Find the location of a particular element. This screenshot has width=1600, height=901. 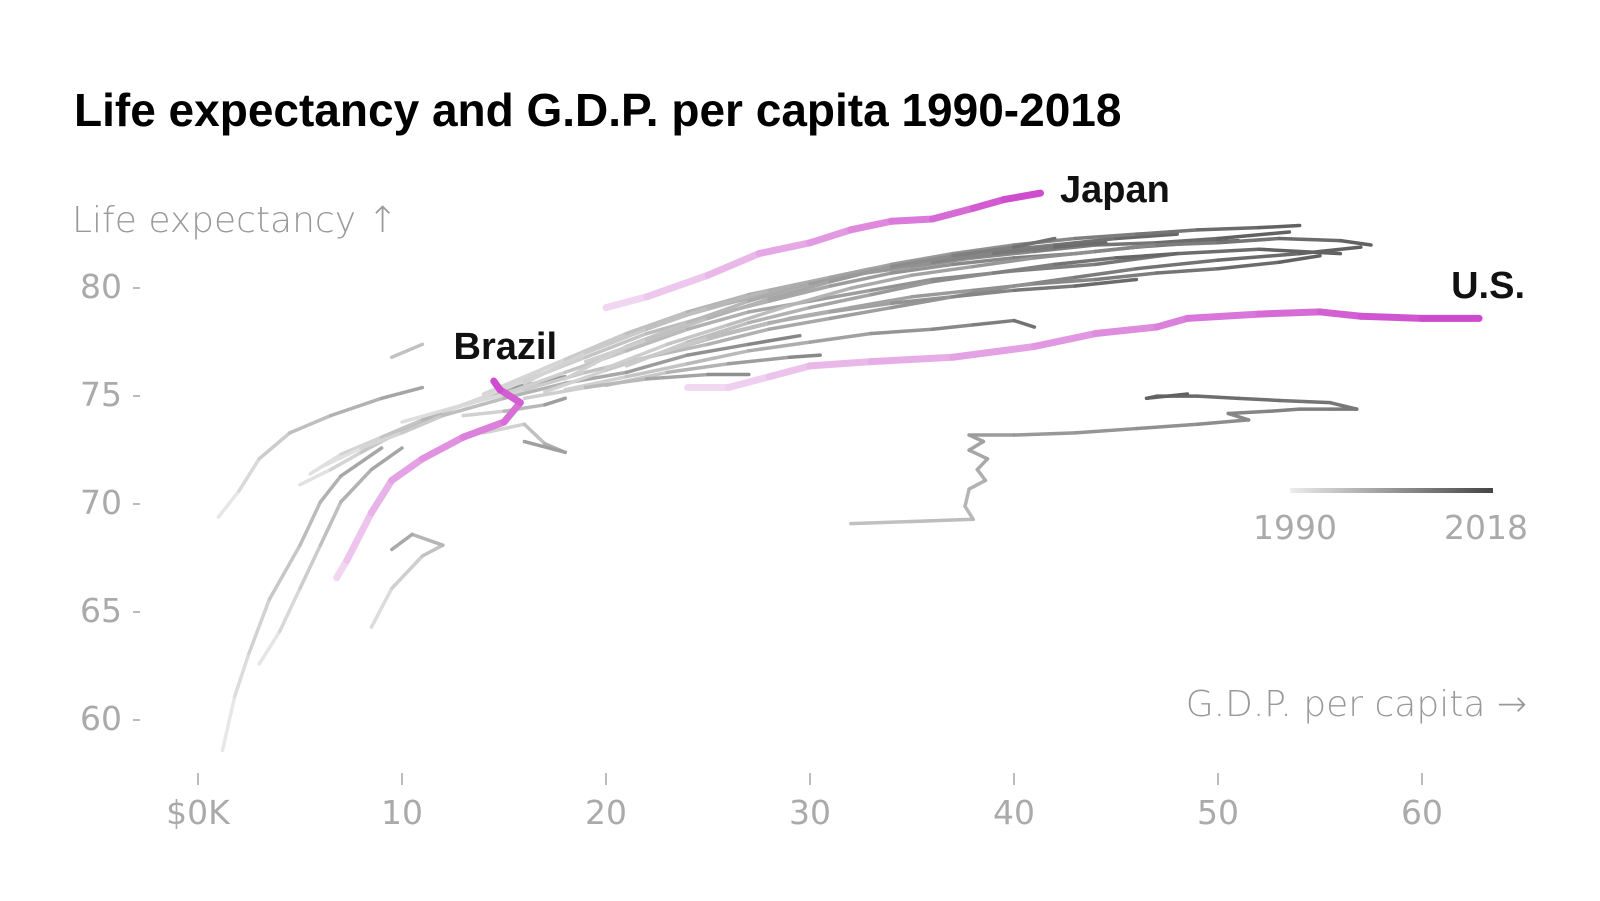

us-label: U.S. is located at coordinates (1488, 286).